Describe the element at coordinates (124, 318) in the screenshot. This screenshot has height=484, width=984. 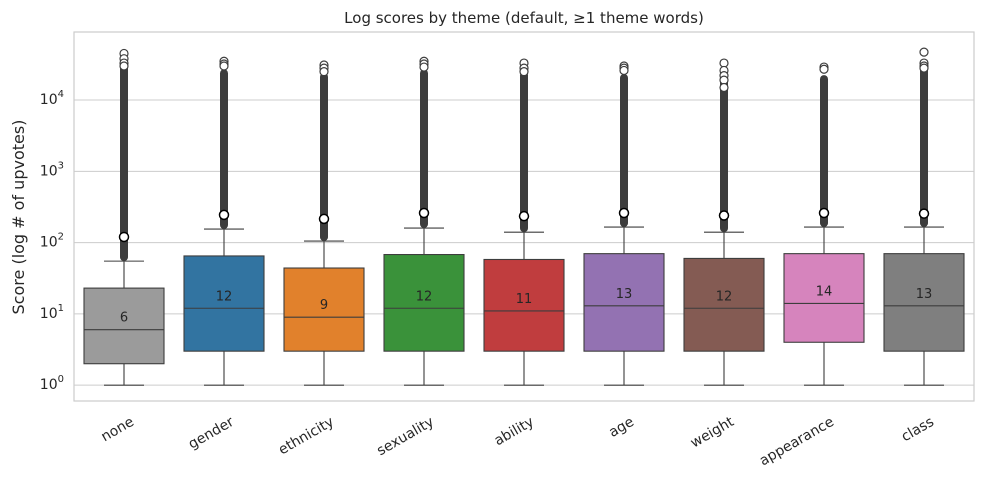
I see `median-label: 6` at that location.